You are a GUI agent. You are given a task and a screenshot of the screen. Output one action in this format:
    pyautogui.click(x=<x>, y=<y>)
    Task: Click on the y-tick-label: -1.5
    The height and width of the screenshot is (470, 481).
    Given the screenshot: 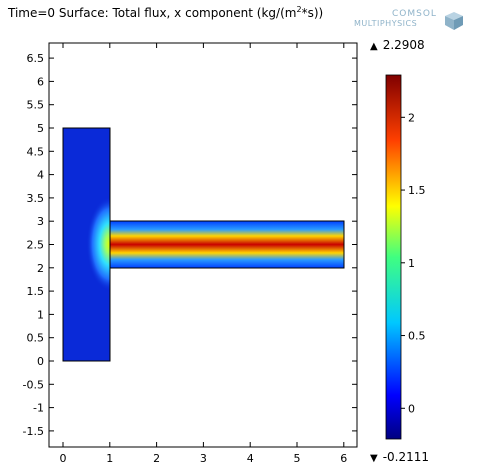 What is the action you would take?
    pyautogui.click(x=33, y=431)
    